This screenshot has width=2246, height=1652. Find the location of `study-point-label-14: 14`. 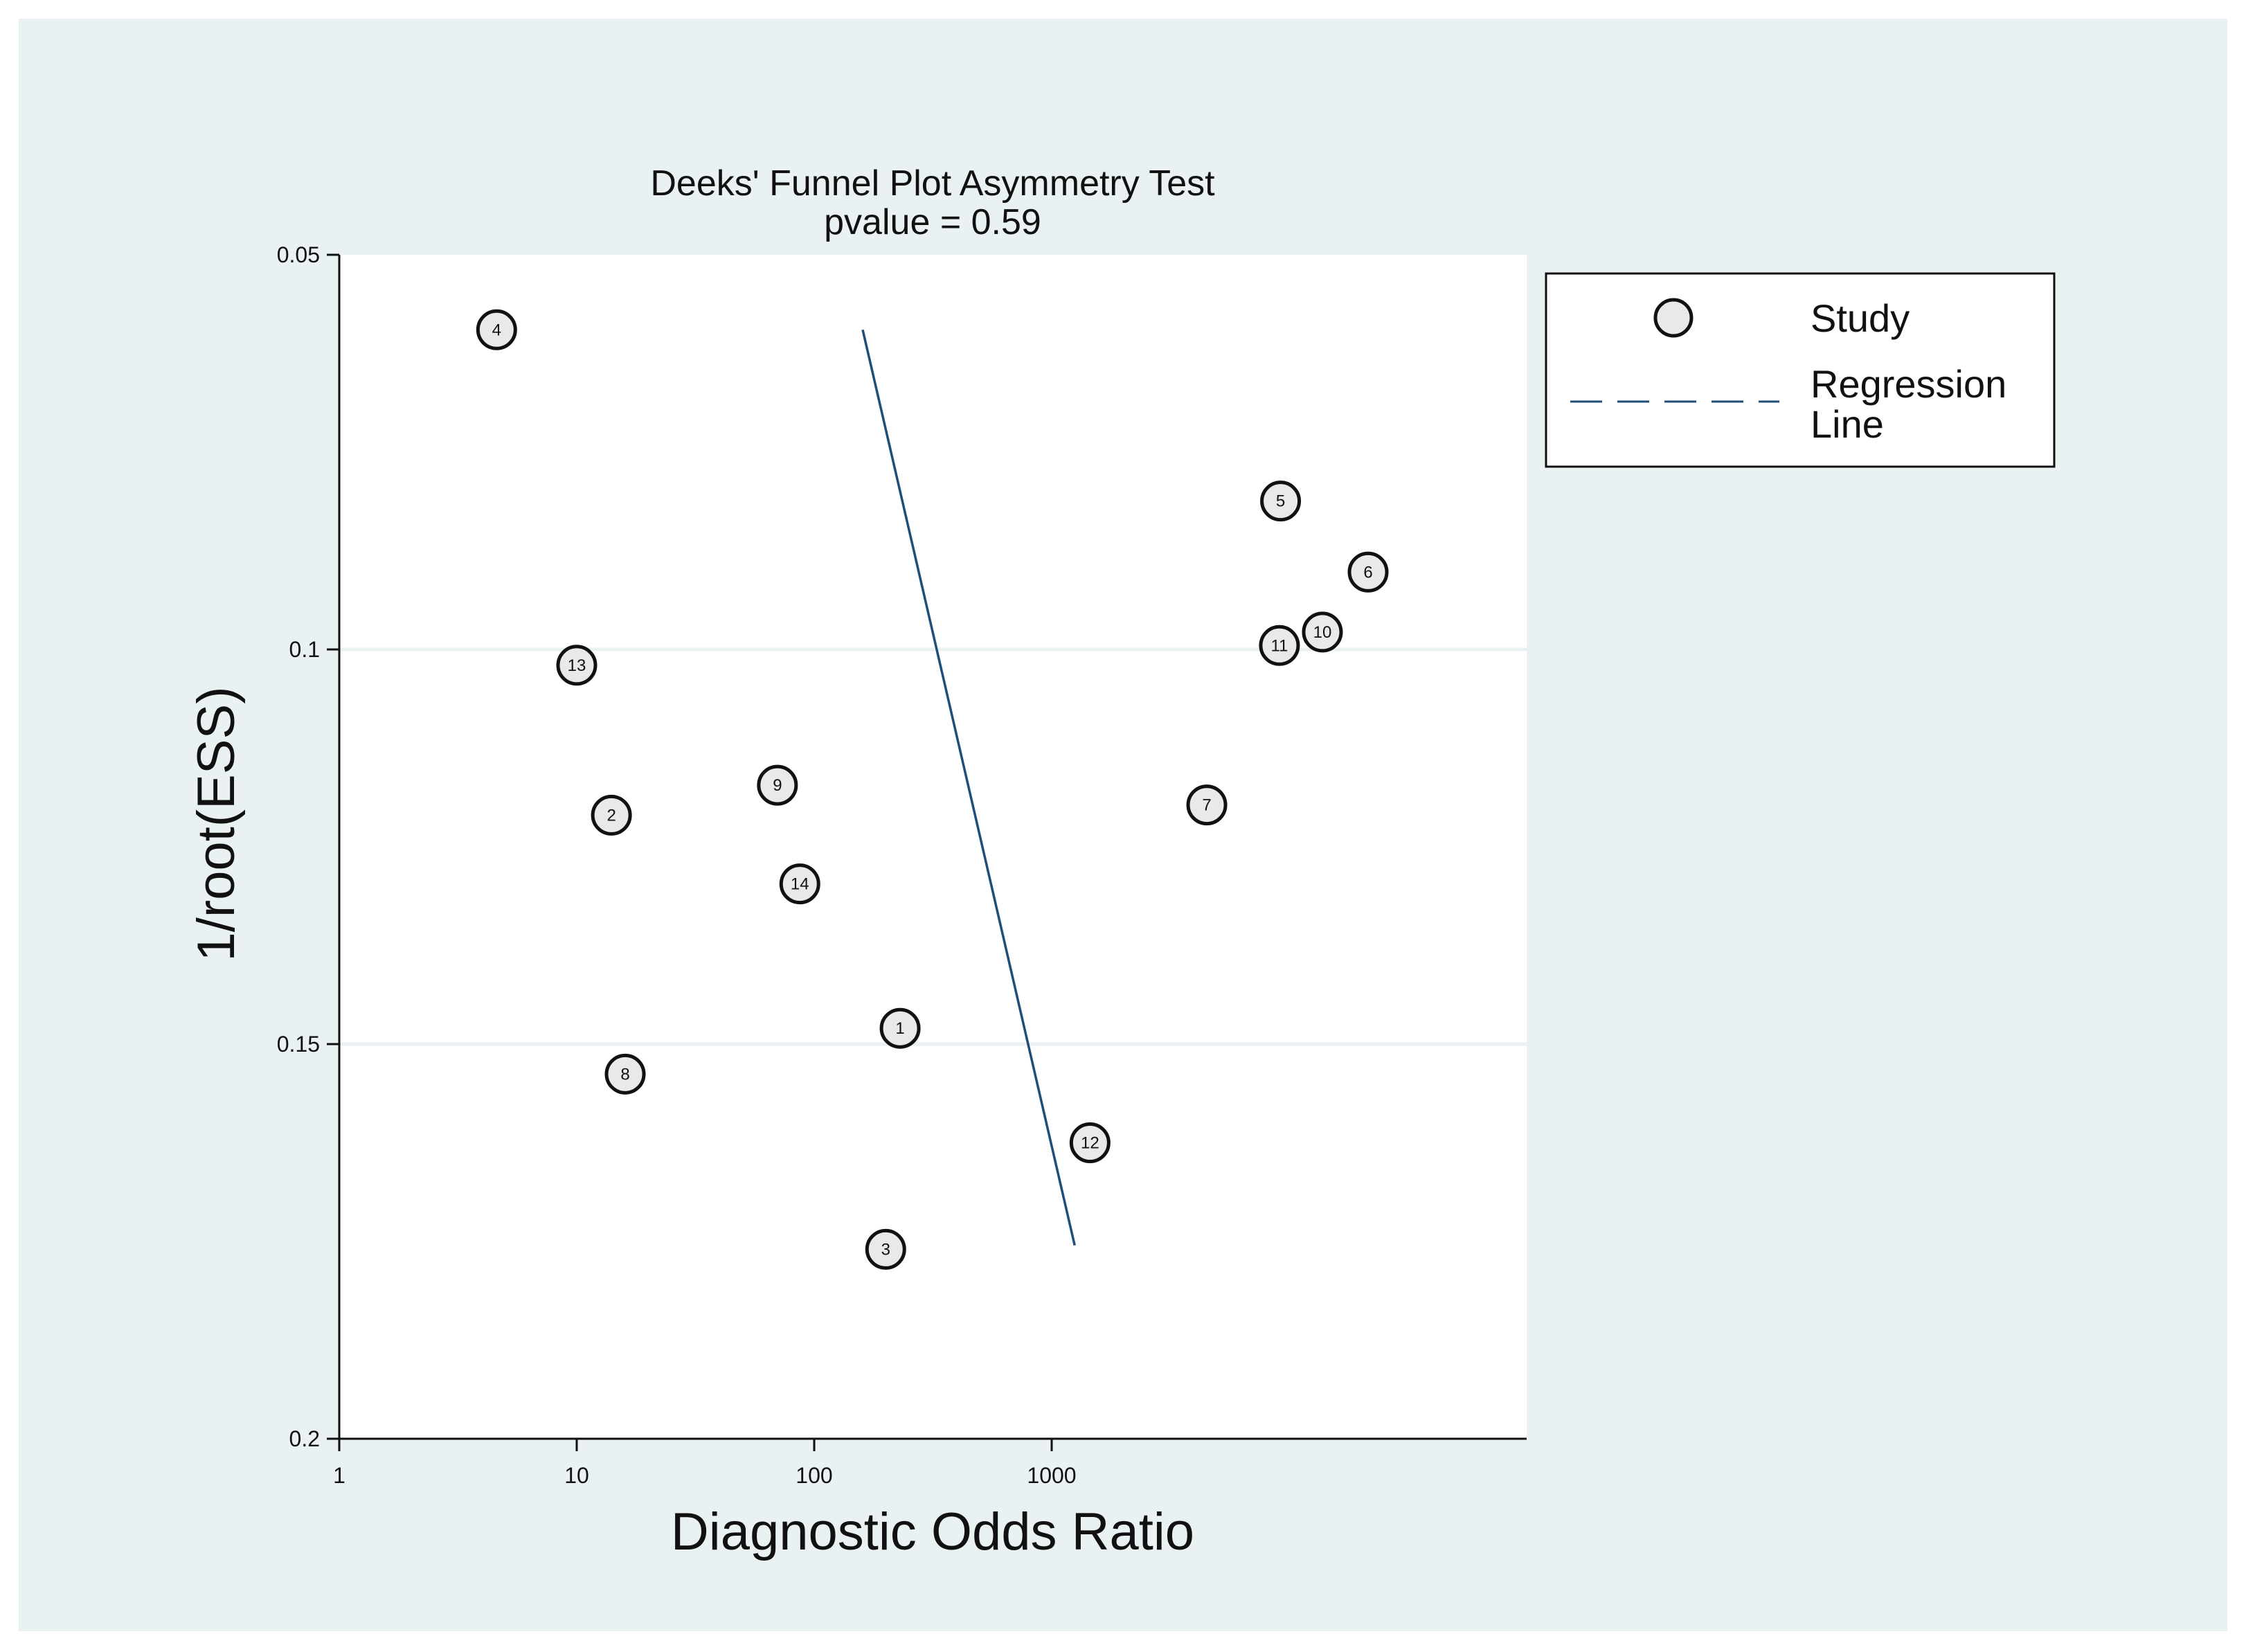

study-point-label-14: 14 is located at coordinates (800, 885).